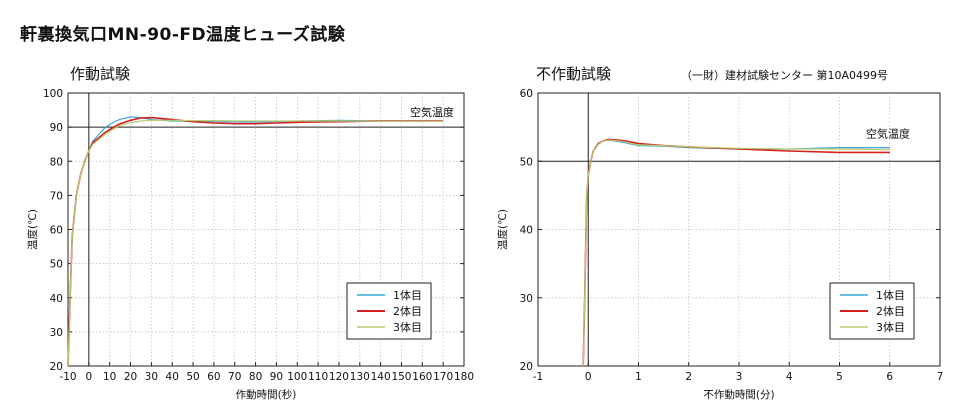 This screenshot has height=414, width=960. I want to click on y-tick-label: 80, so click(56, 162).